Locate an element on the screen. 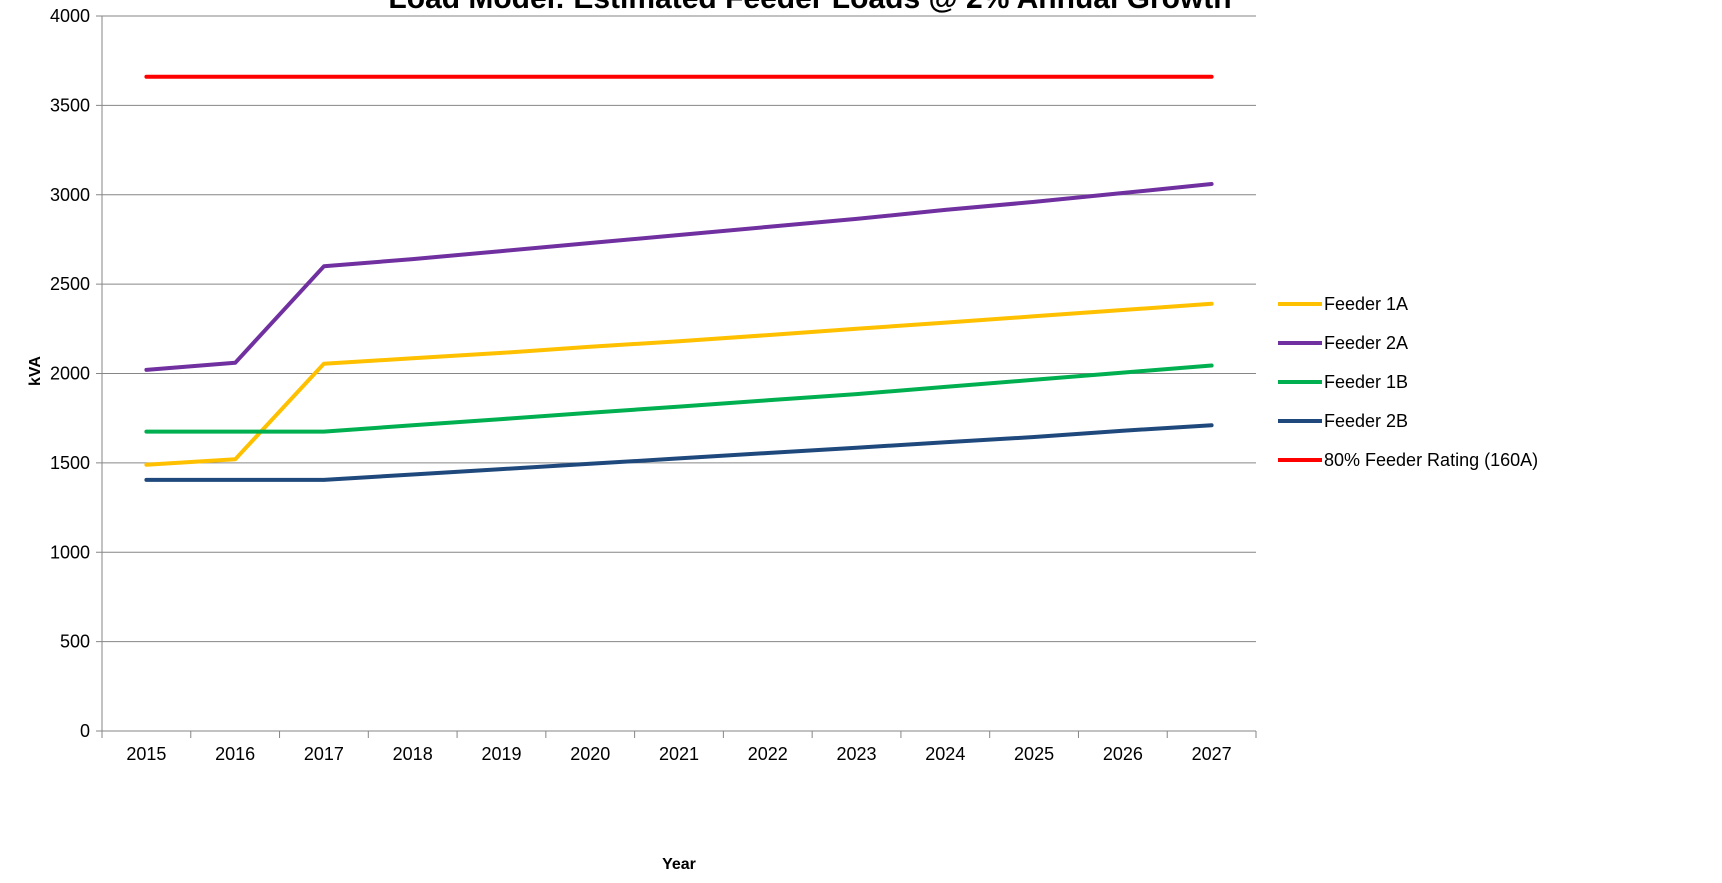 This screenshot has width=1722, height=883. x-tick-label: 2021 is located at coordinates (679, 754).